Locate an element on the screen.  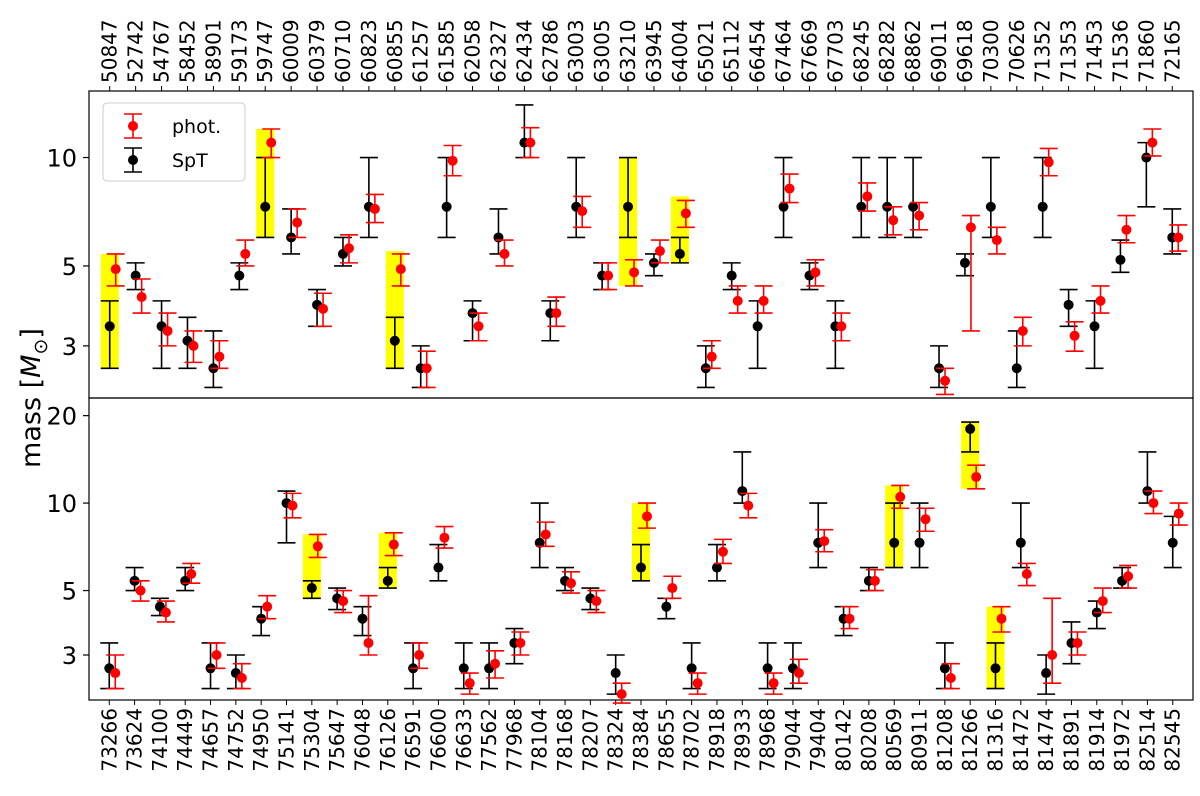
phot-point-81474-point is located at coordinates (1052, 654).